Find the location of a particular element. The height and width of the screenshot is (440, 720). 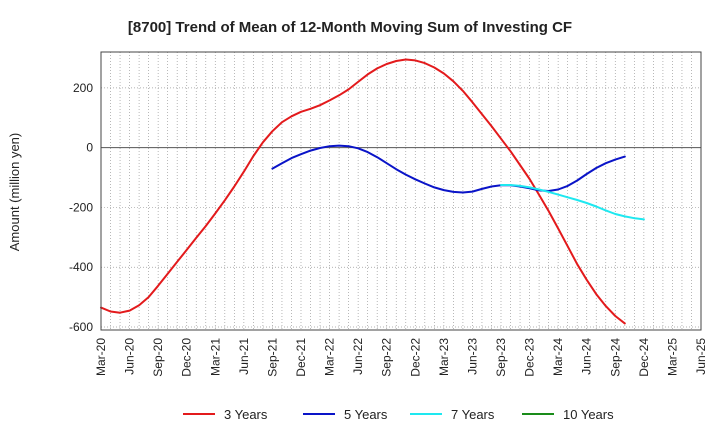

y-tick-label: -200 is located at coordinates (81, 207).